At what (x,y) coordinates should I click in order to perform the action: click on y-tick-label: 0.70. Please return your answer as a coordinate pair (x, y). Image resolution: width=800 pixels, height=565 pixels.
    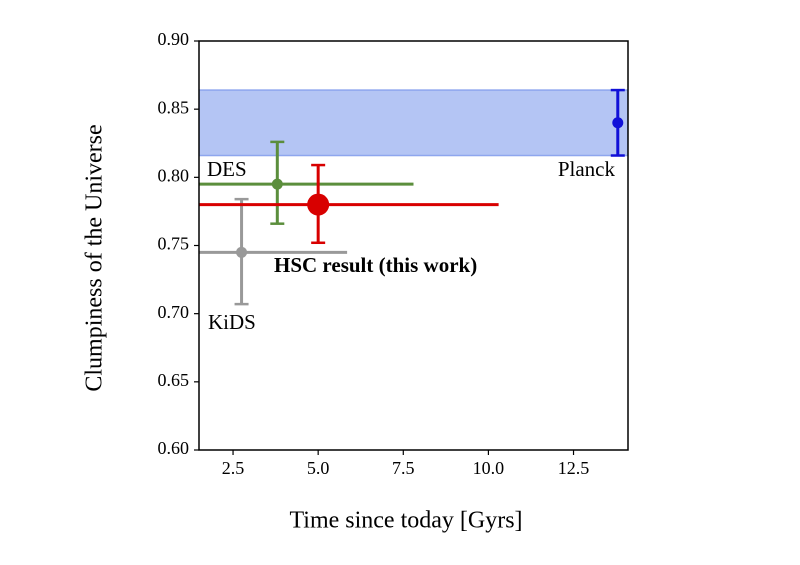
    Looking at the image, I should click on (174, 312).